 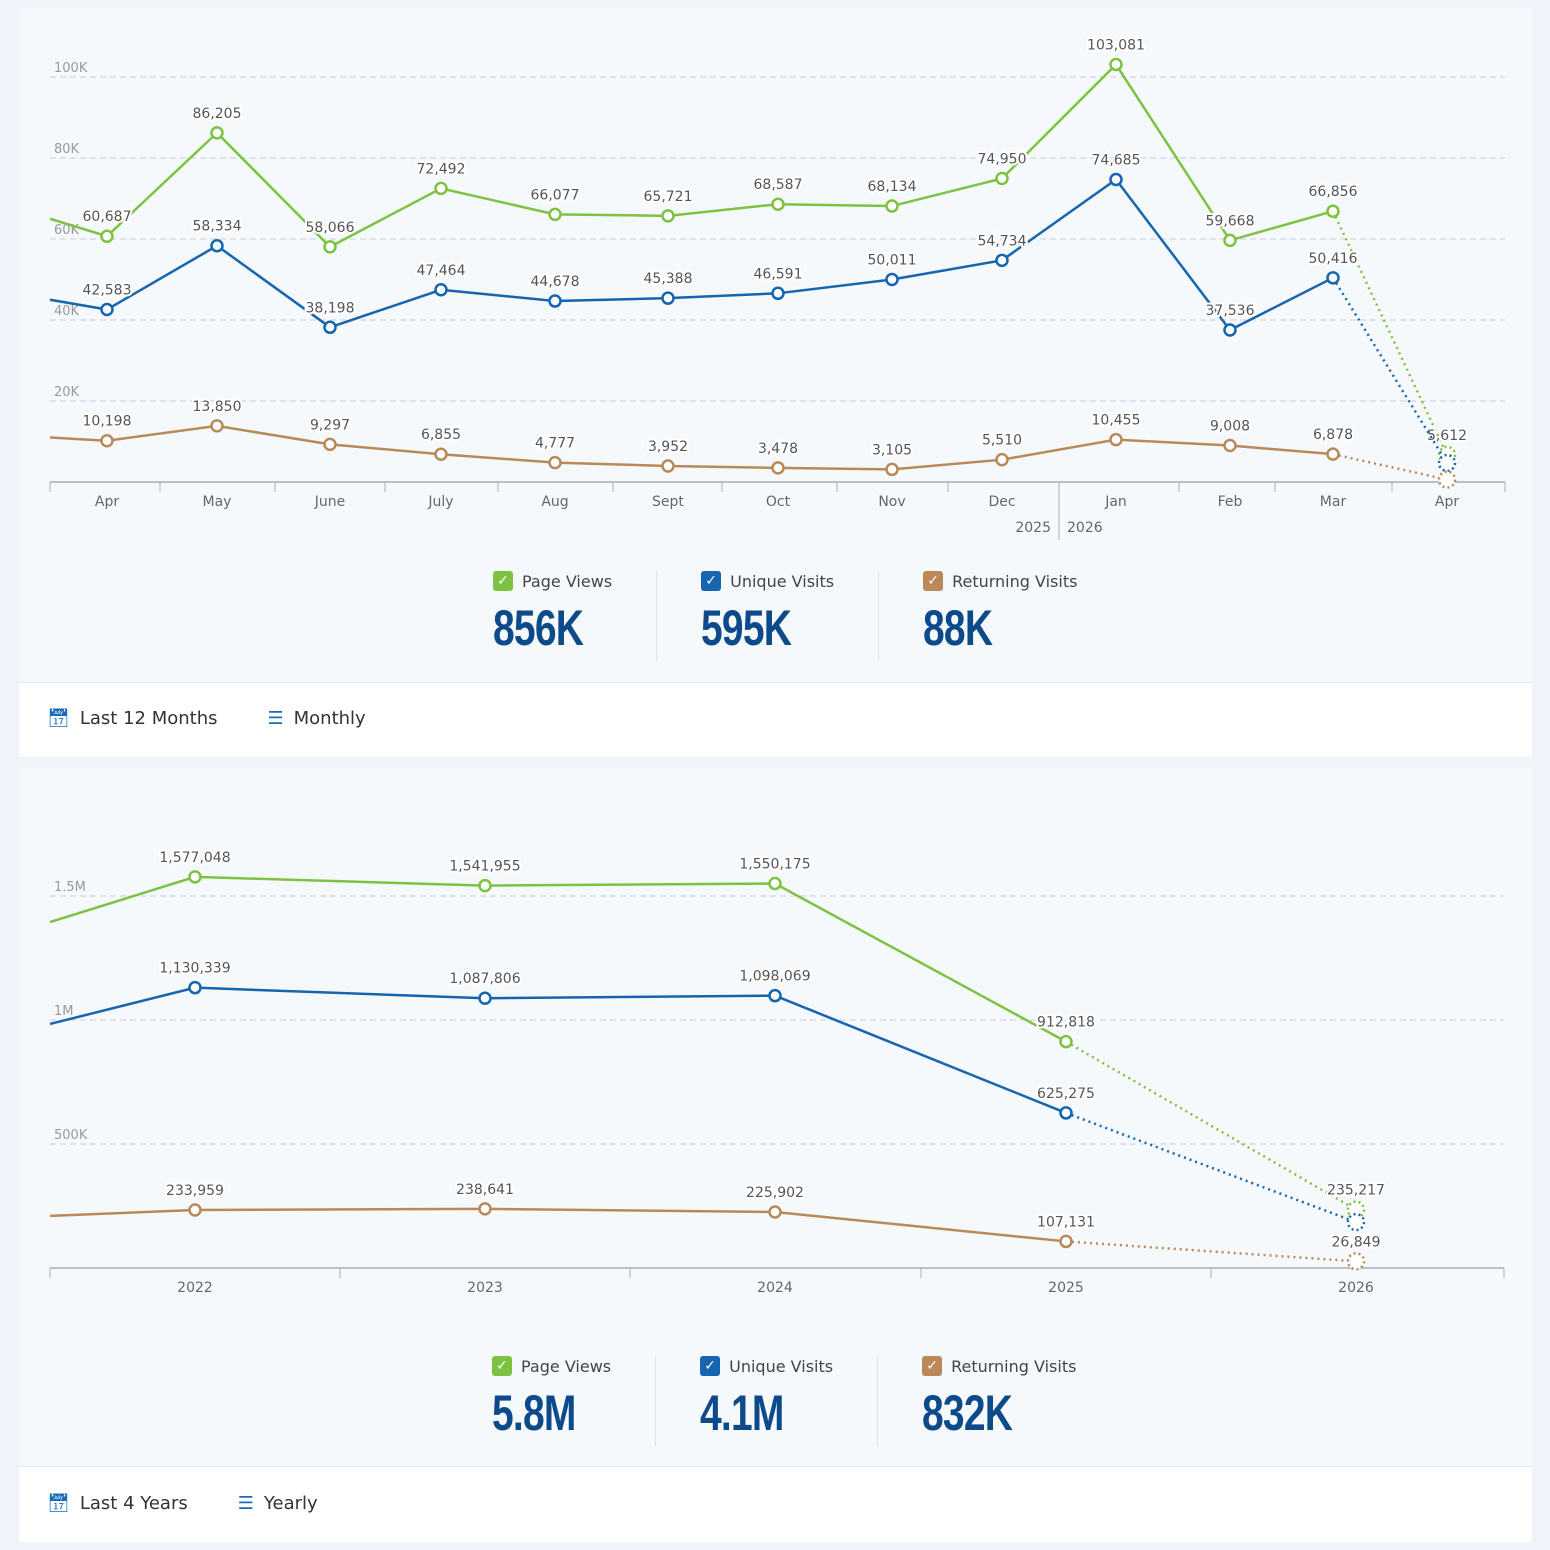 What do you see at coordinates (1116, 46) in the screenshot?
I see `data-label: 103,081` at bounding box center [1116, 46].